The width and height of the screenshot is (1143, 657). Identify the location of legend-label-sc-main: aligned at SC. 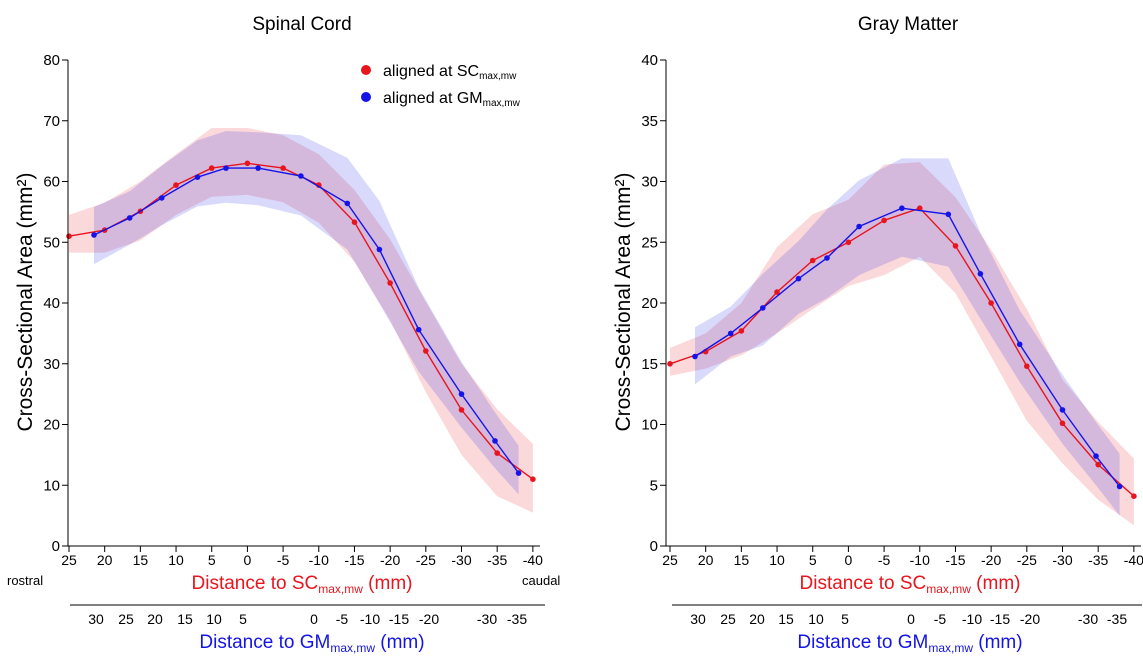
(431, 71).